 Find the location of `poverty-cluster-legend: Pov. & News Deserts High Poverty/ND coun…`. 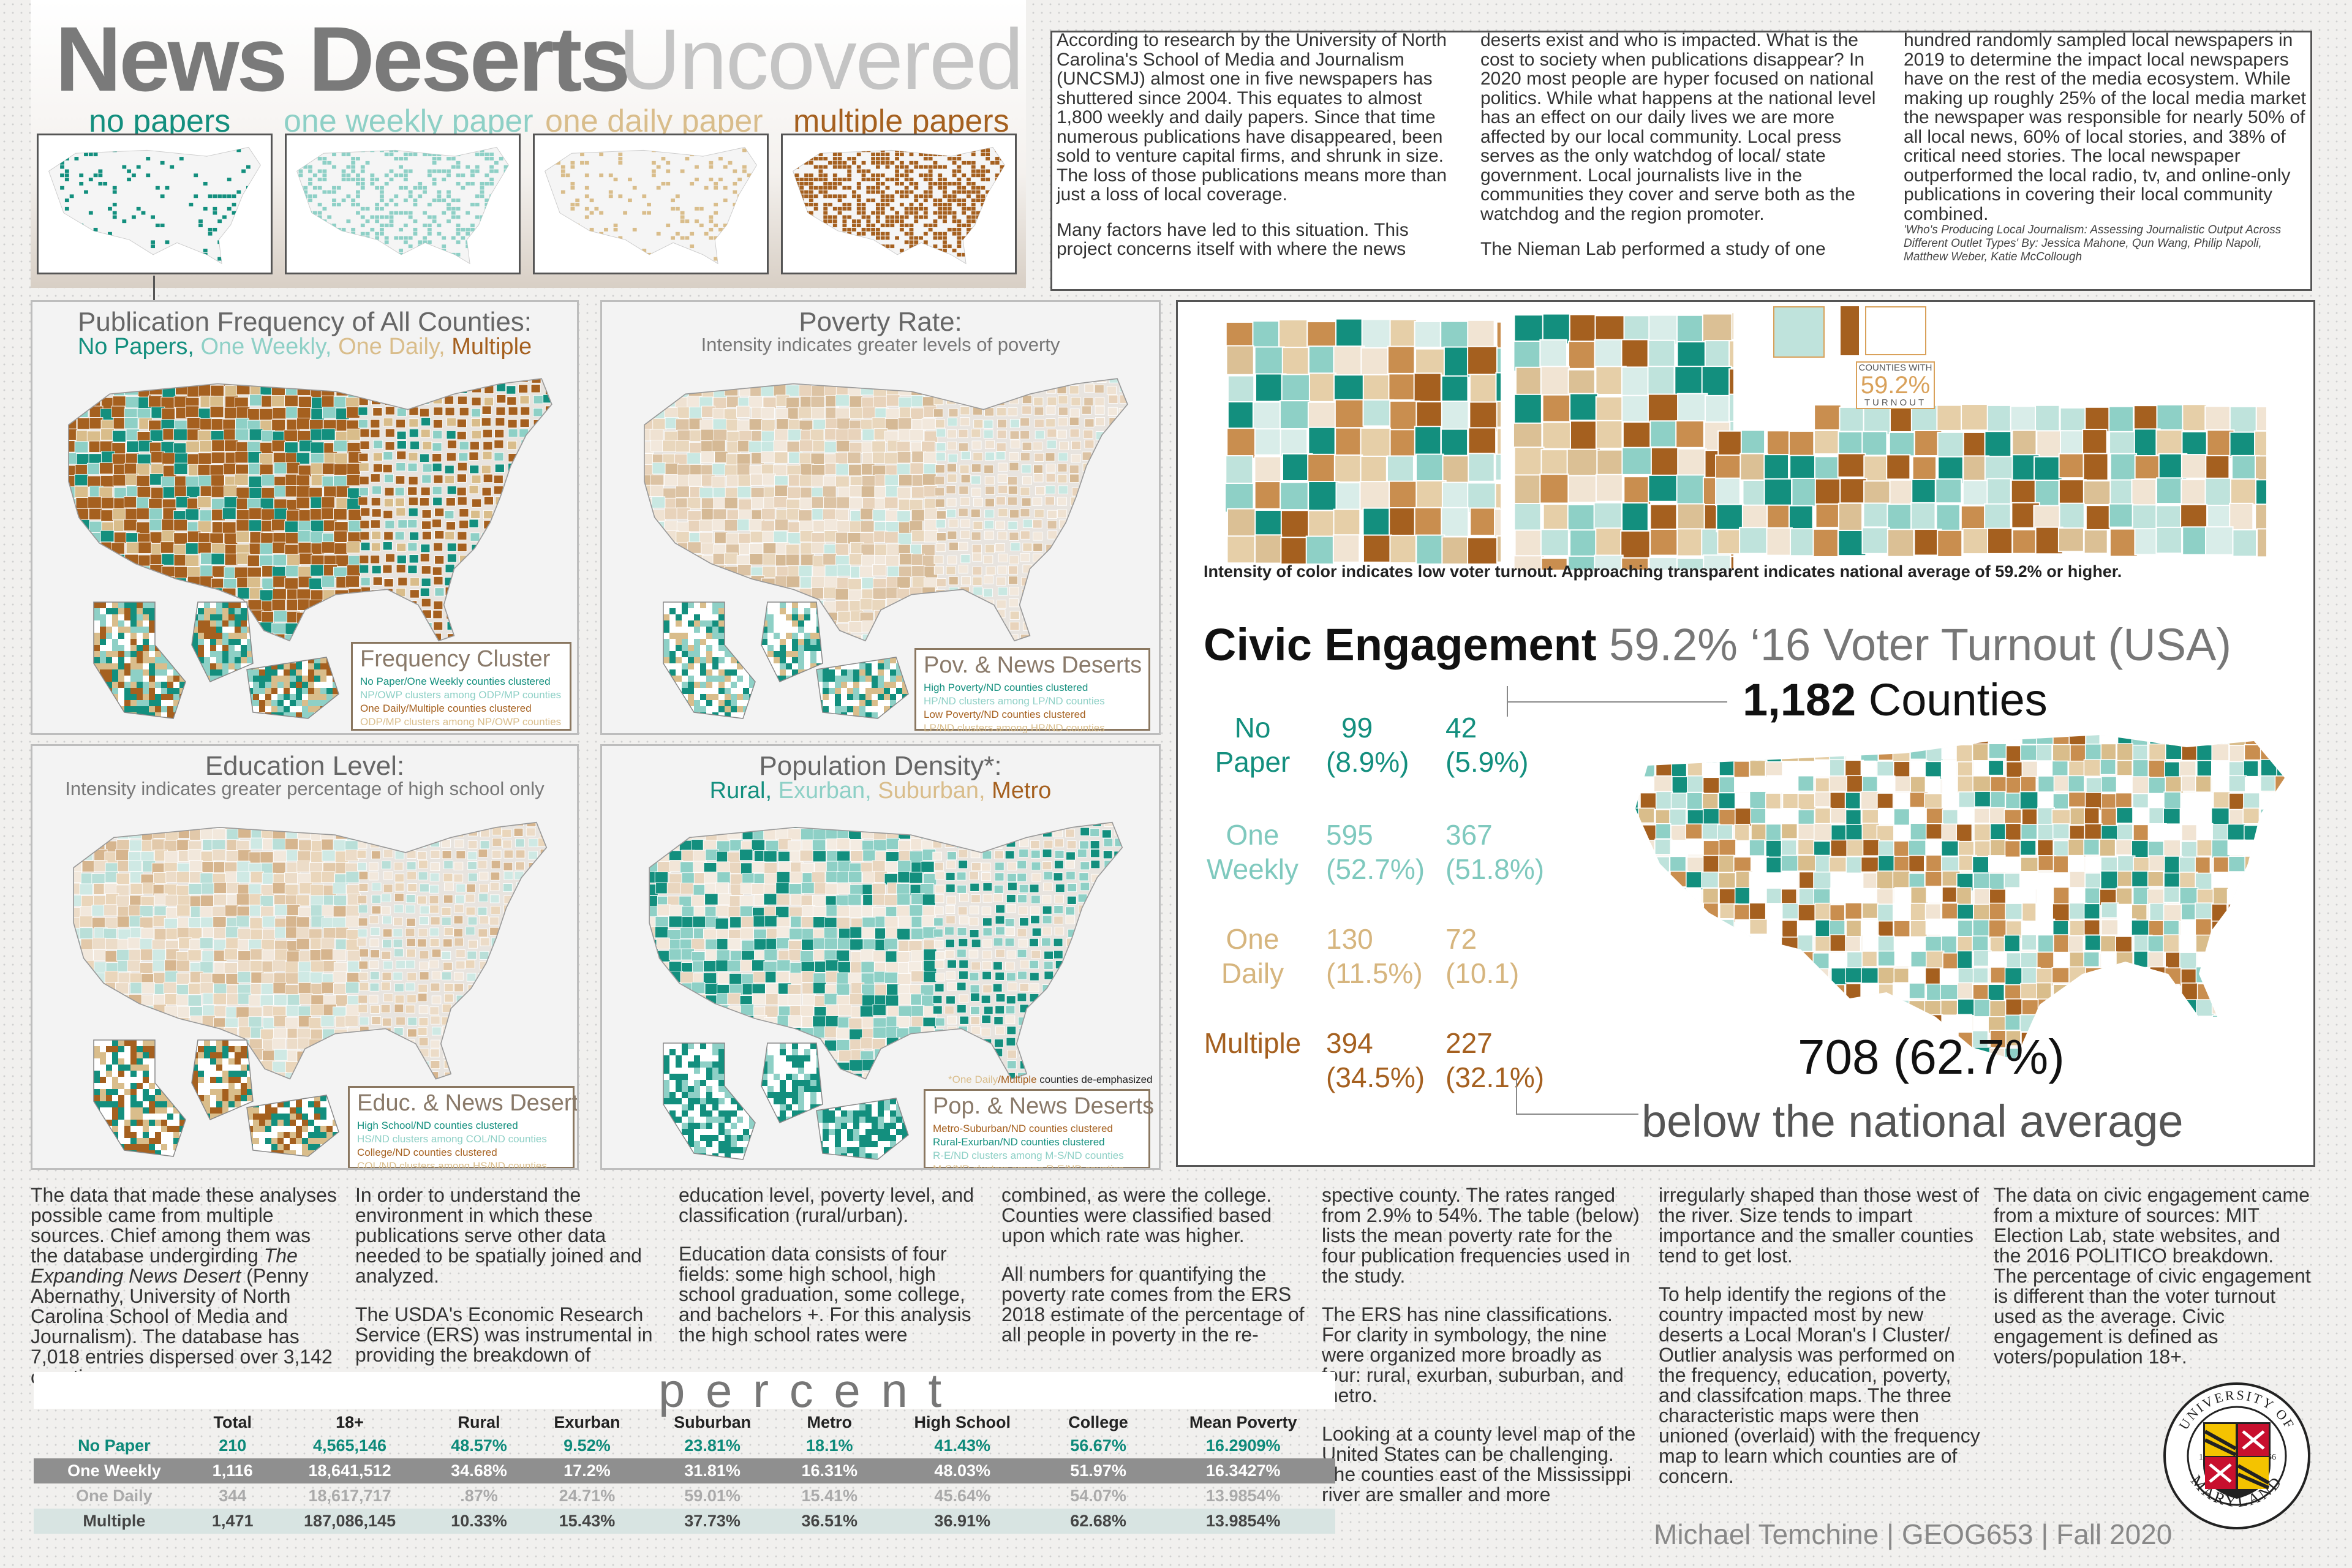

poverty-cluster-legend: Pov. & News Deserts High Poverty/ND coun… is located at coordinates (1032, 690).